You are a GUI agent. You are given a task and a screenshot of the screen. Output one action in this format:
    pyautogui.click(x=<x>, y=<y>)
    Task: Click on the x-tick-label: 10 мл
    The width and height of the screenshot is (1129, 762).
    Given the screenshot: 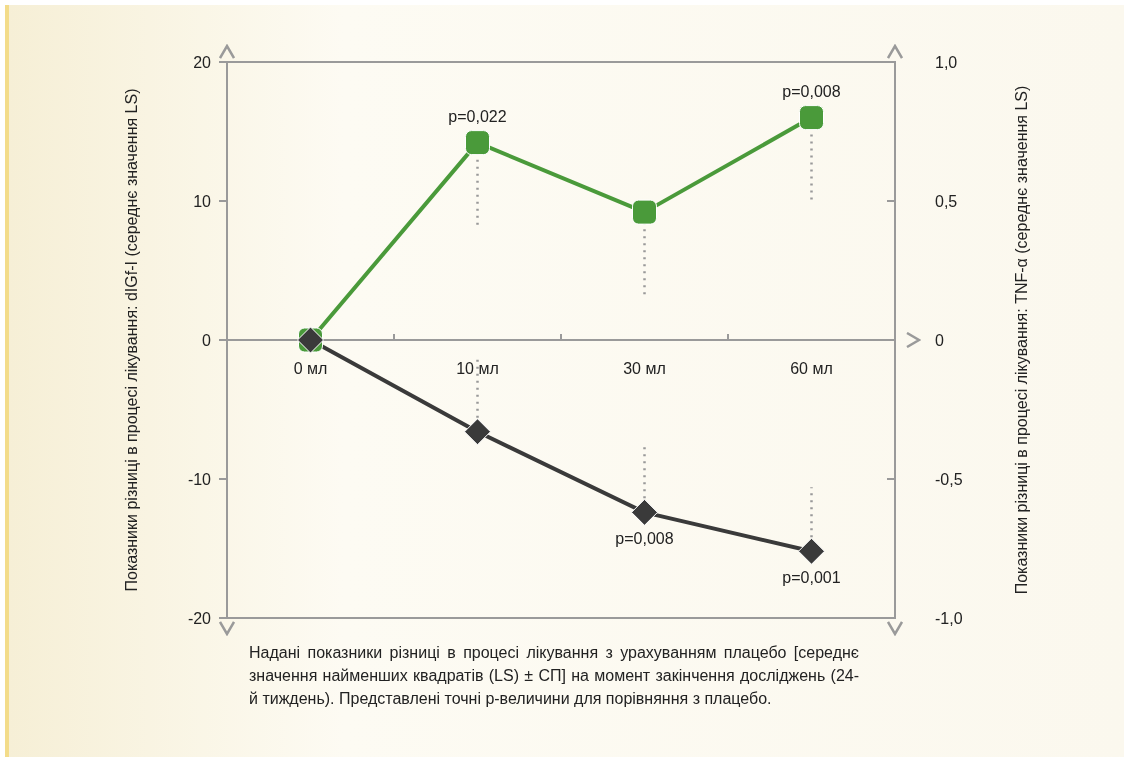 What is the action you would take?
    pyautogui.click(x=477, y=368)
    